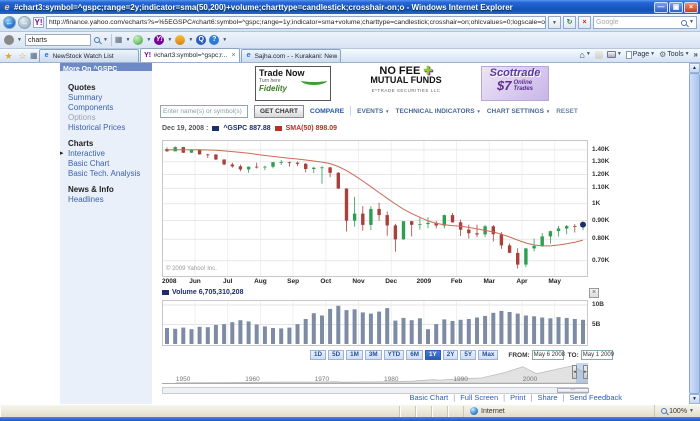 The image size is (700, 421). Describe the element at coordinates (518, 111) in the screenshot. I see `chart-settings-menu: CHART SETTINGS ▼` at that location.